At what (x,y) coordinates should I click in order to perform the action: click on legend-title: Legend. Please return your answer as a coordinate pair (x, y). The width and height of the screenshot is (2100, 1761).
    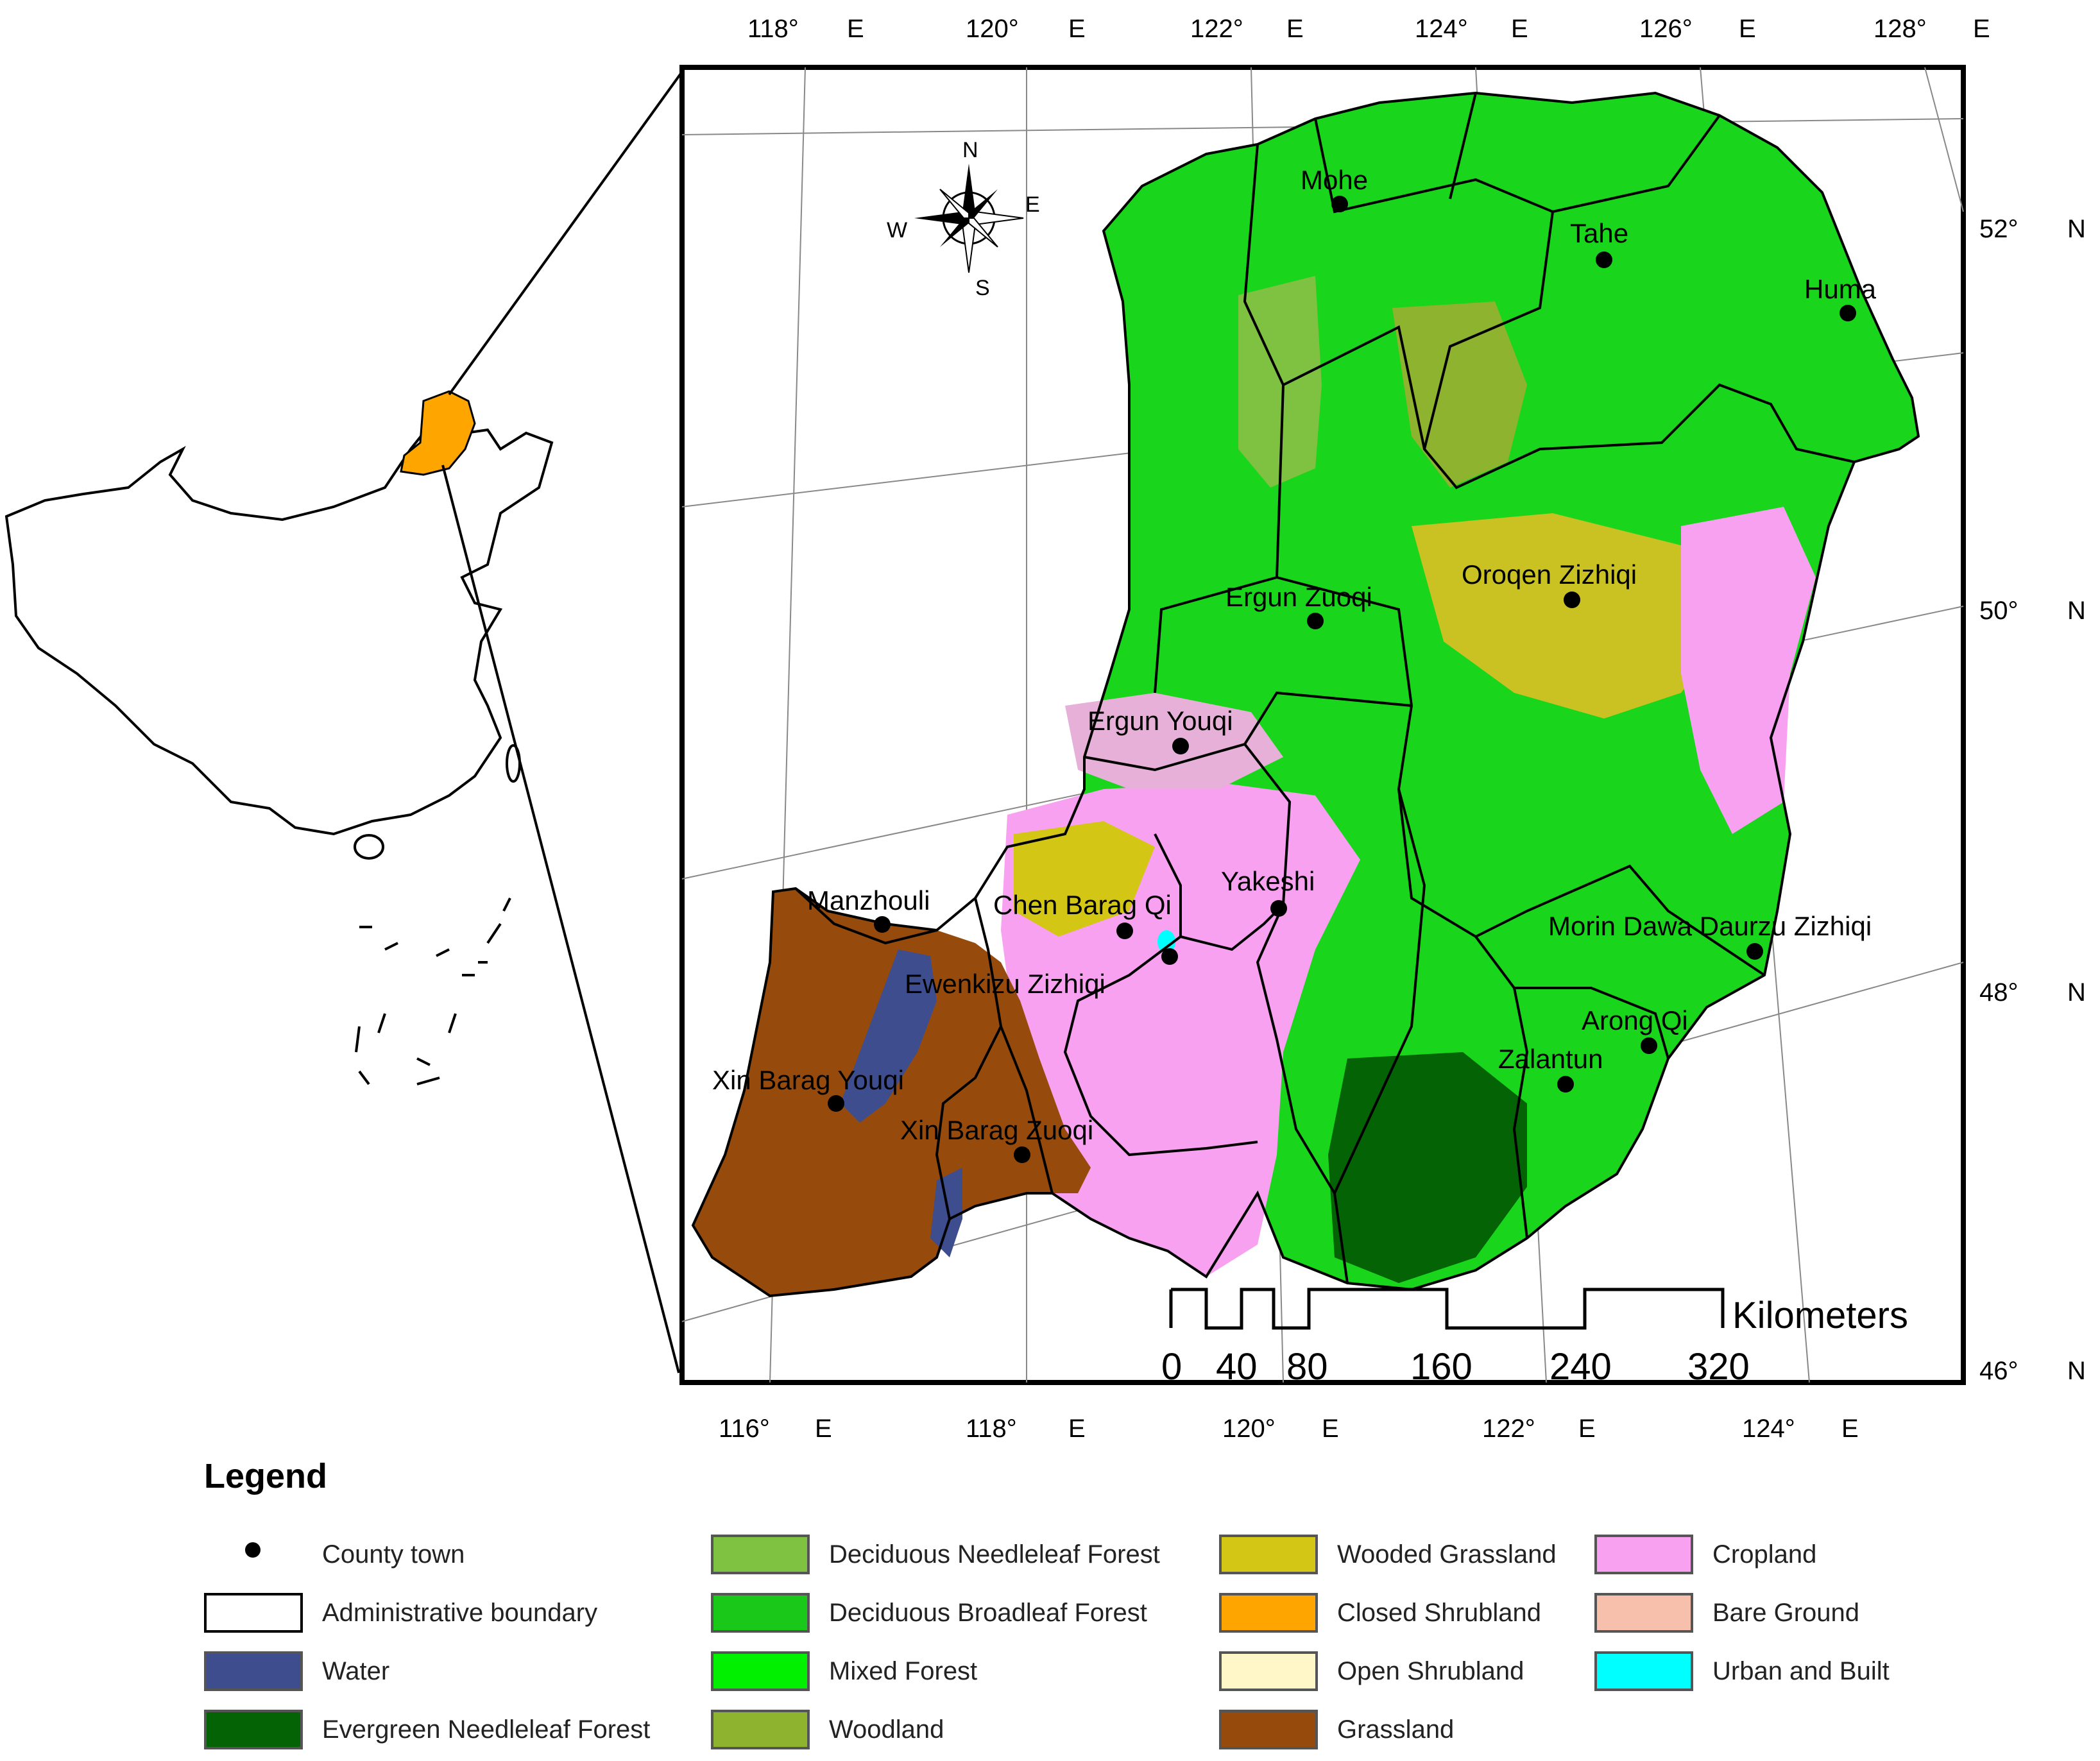
    Looking at the image, I should click on (266, 1476).